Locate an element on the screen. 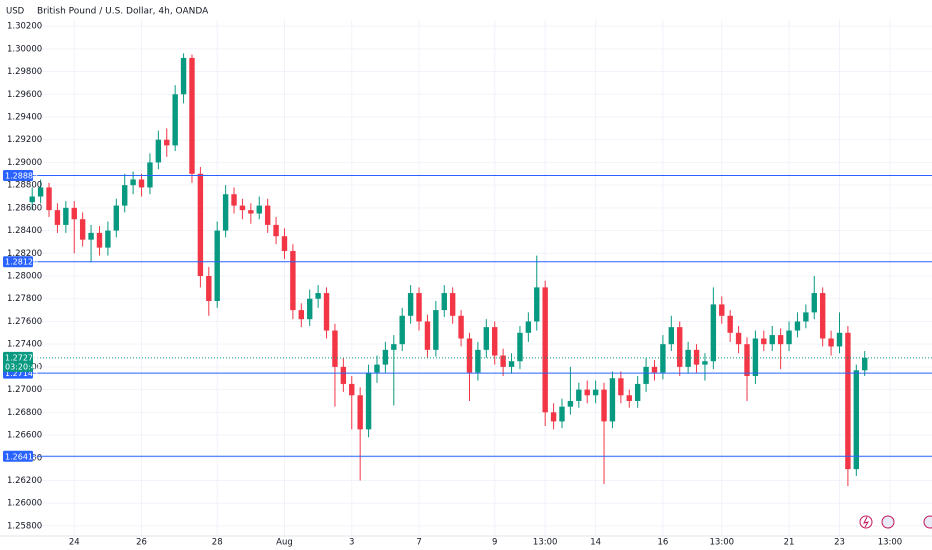  x-tick-label: 7 is located at coordinates (418, 543).